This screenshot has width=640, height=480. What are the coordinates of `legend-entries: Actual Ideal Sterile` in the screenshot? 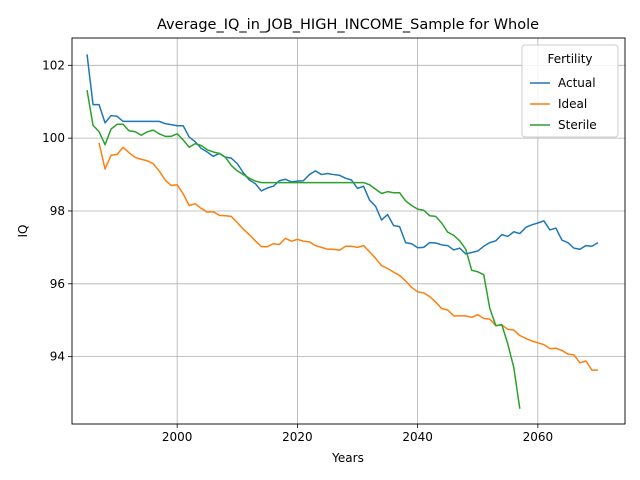 It's located at (563, 104).